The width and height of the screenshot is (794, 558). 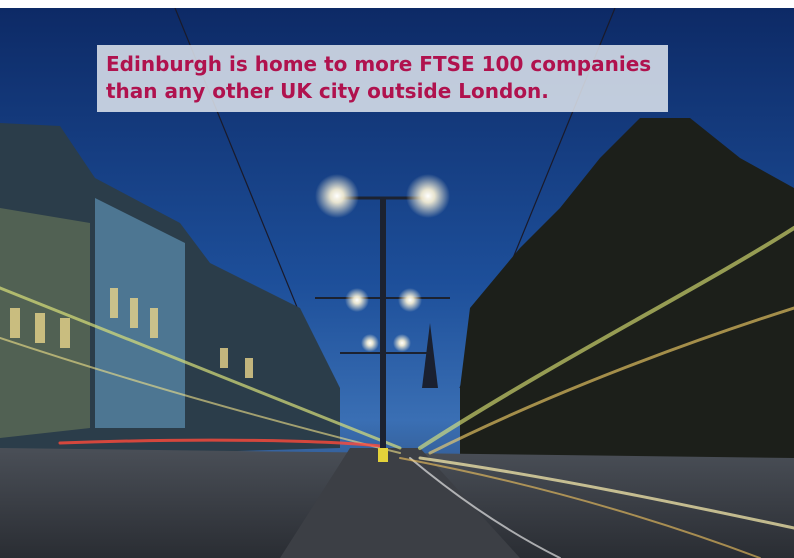 I want to click on spire, so click(x=430, y=355).